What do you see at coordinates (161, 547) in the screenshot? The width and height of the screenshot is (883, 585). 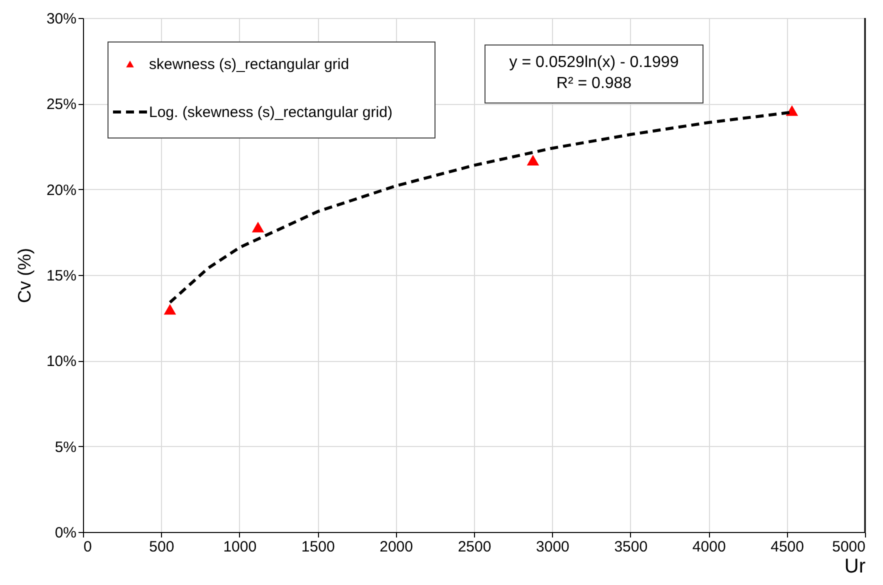 I see `x-tick-label: 500` at bounding box center [161, 547].